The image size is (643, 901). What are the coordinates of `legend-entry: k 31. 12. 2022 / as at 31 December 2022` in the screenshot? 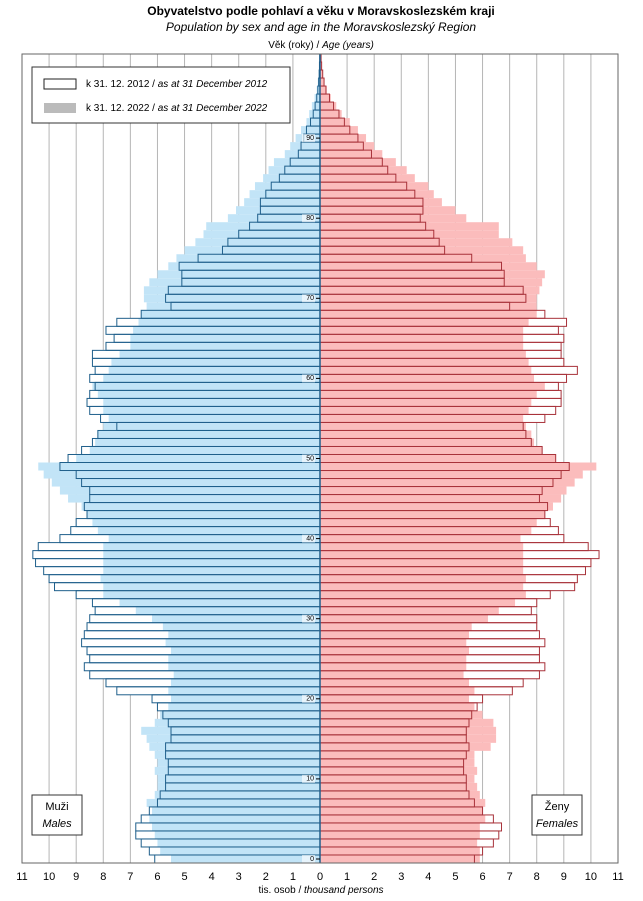 It's located at (177, 108).